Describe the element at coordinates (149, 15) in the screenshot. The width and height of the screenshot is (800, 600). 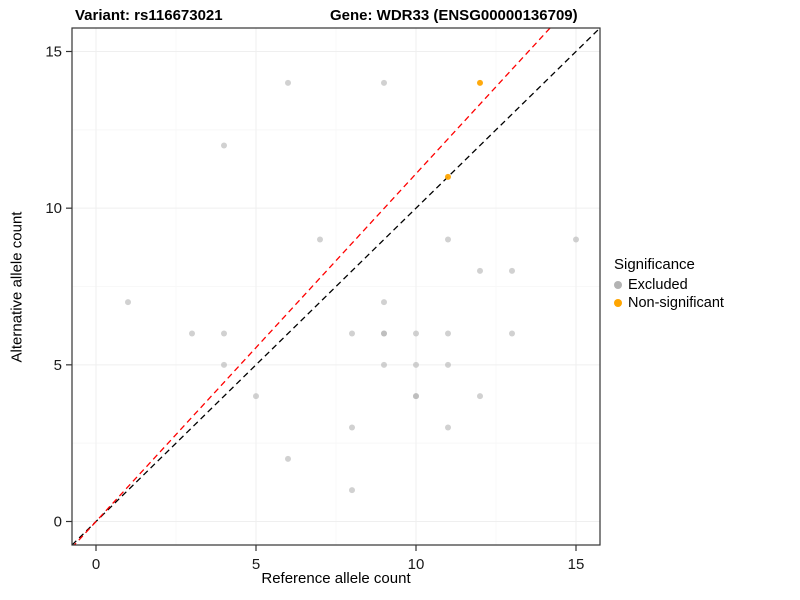
I see `plot-title-variant: Variant: rs116673021` at that location.